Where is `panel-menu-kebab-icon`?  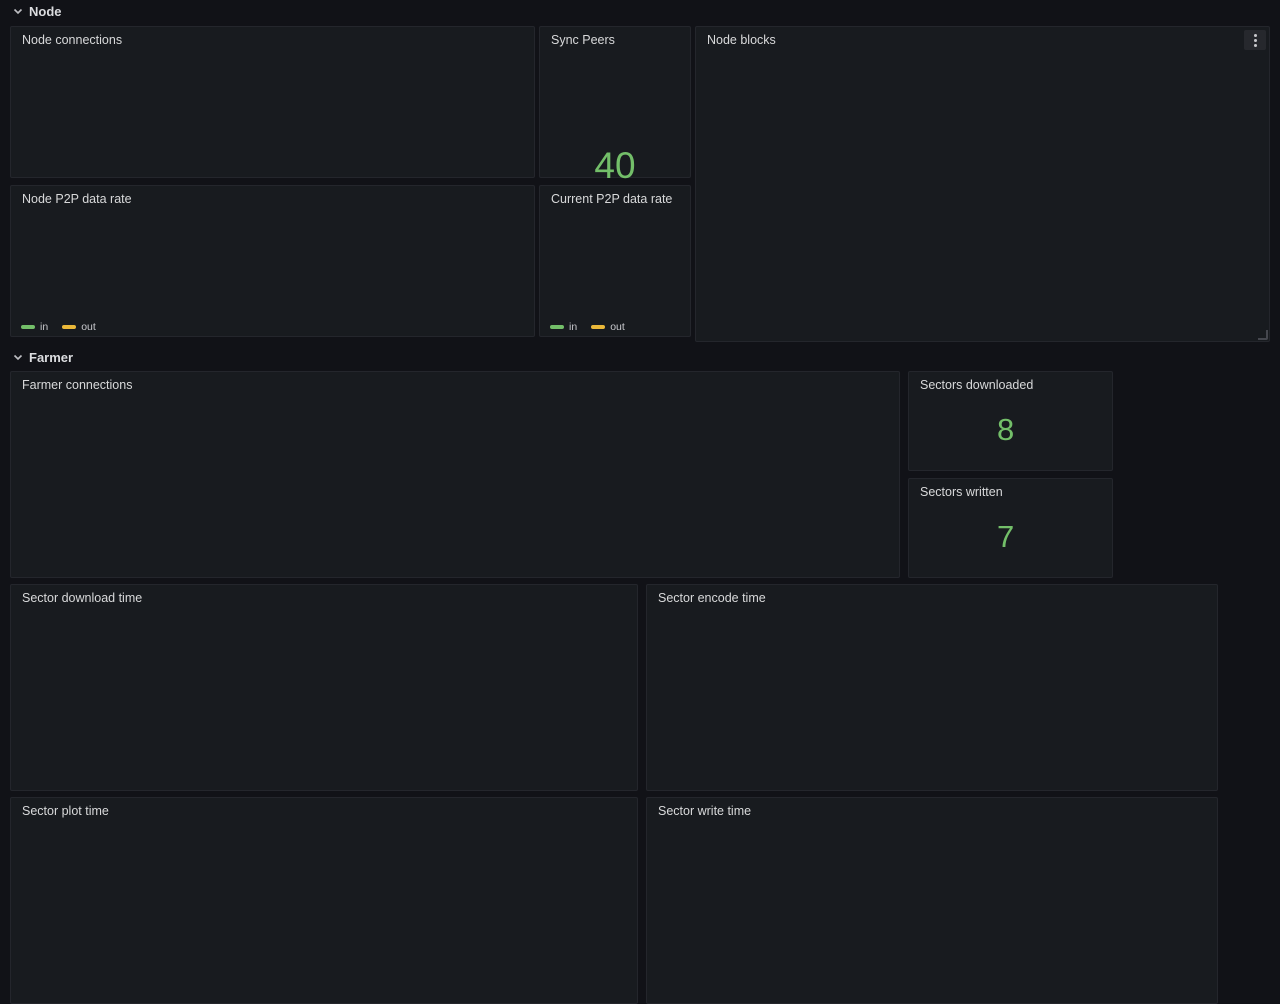
panel-menu-kebab-icon is located at coordinates (1255, 40).